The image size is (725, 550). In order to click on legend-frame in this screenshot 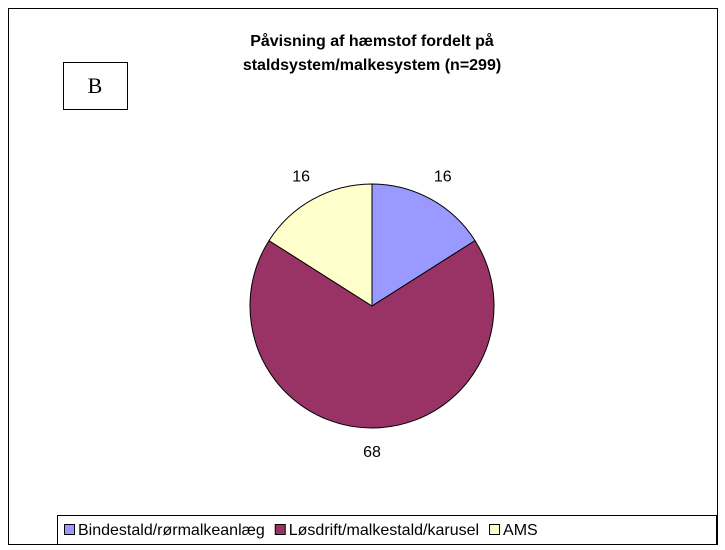, I will do `click(387, 530)`.